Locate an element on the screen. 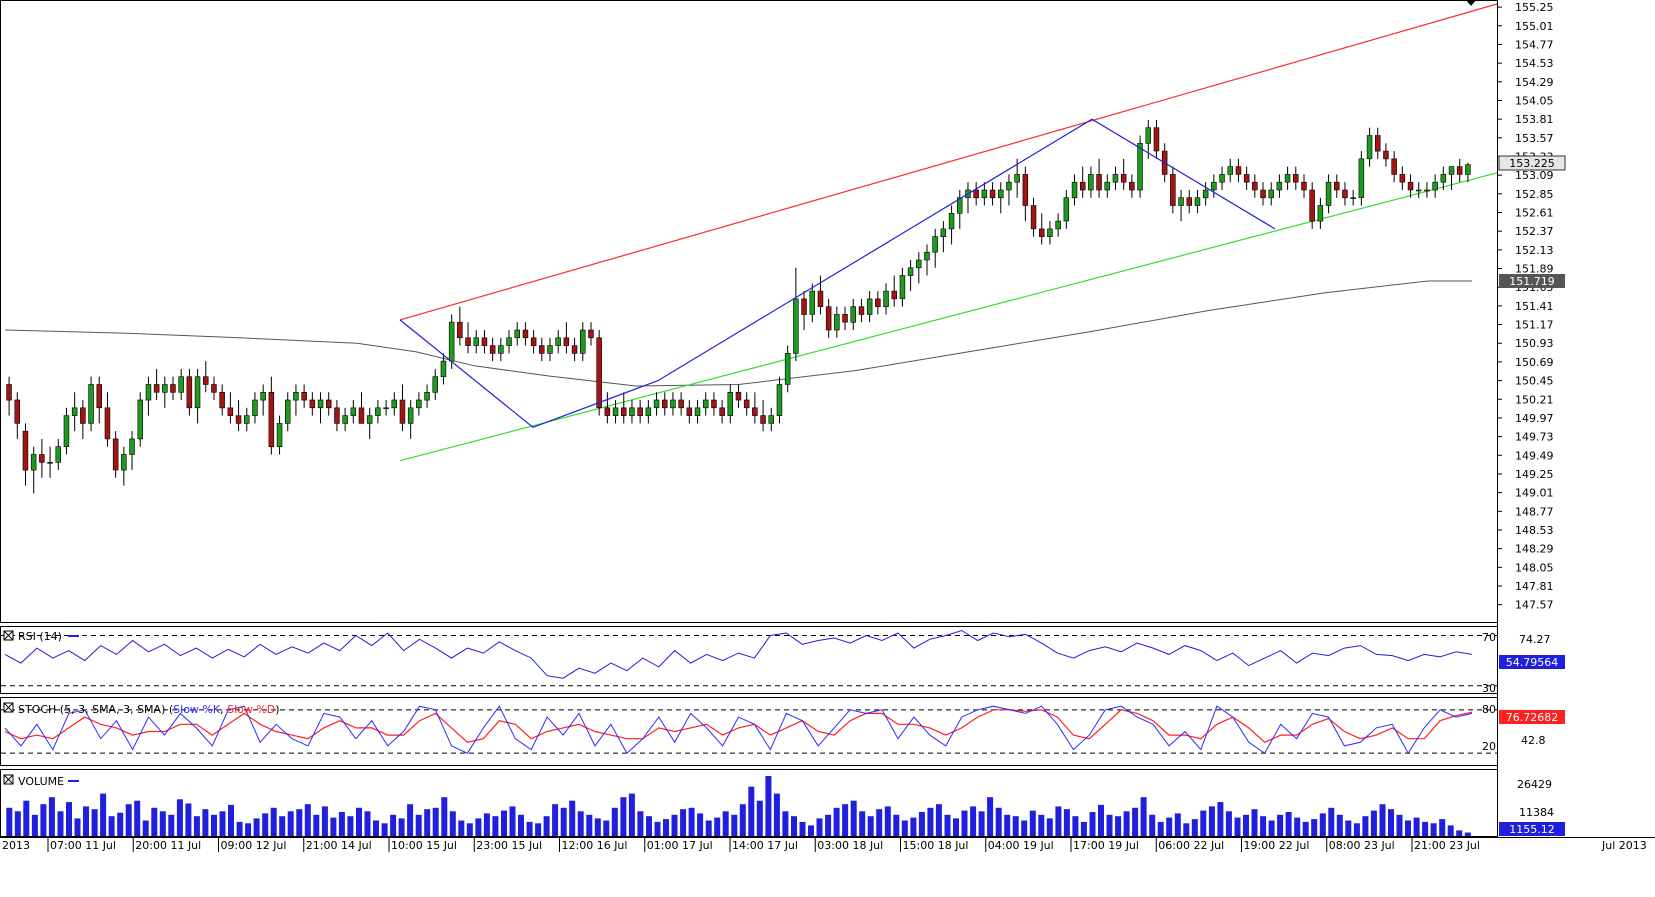 The width and height of the screenshot is (1655, 897). rsi-label: RSI (14) is located at coordinates (40, 636).